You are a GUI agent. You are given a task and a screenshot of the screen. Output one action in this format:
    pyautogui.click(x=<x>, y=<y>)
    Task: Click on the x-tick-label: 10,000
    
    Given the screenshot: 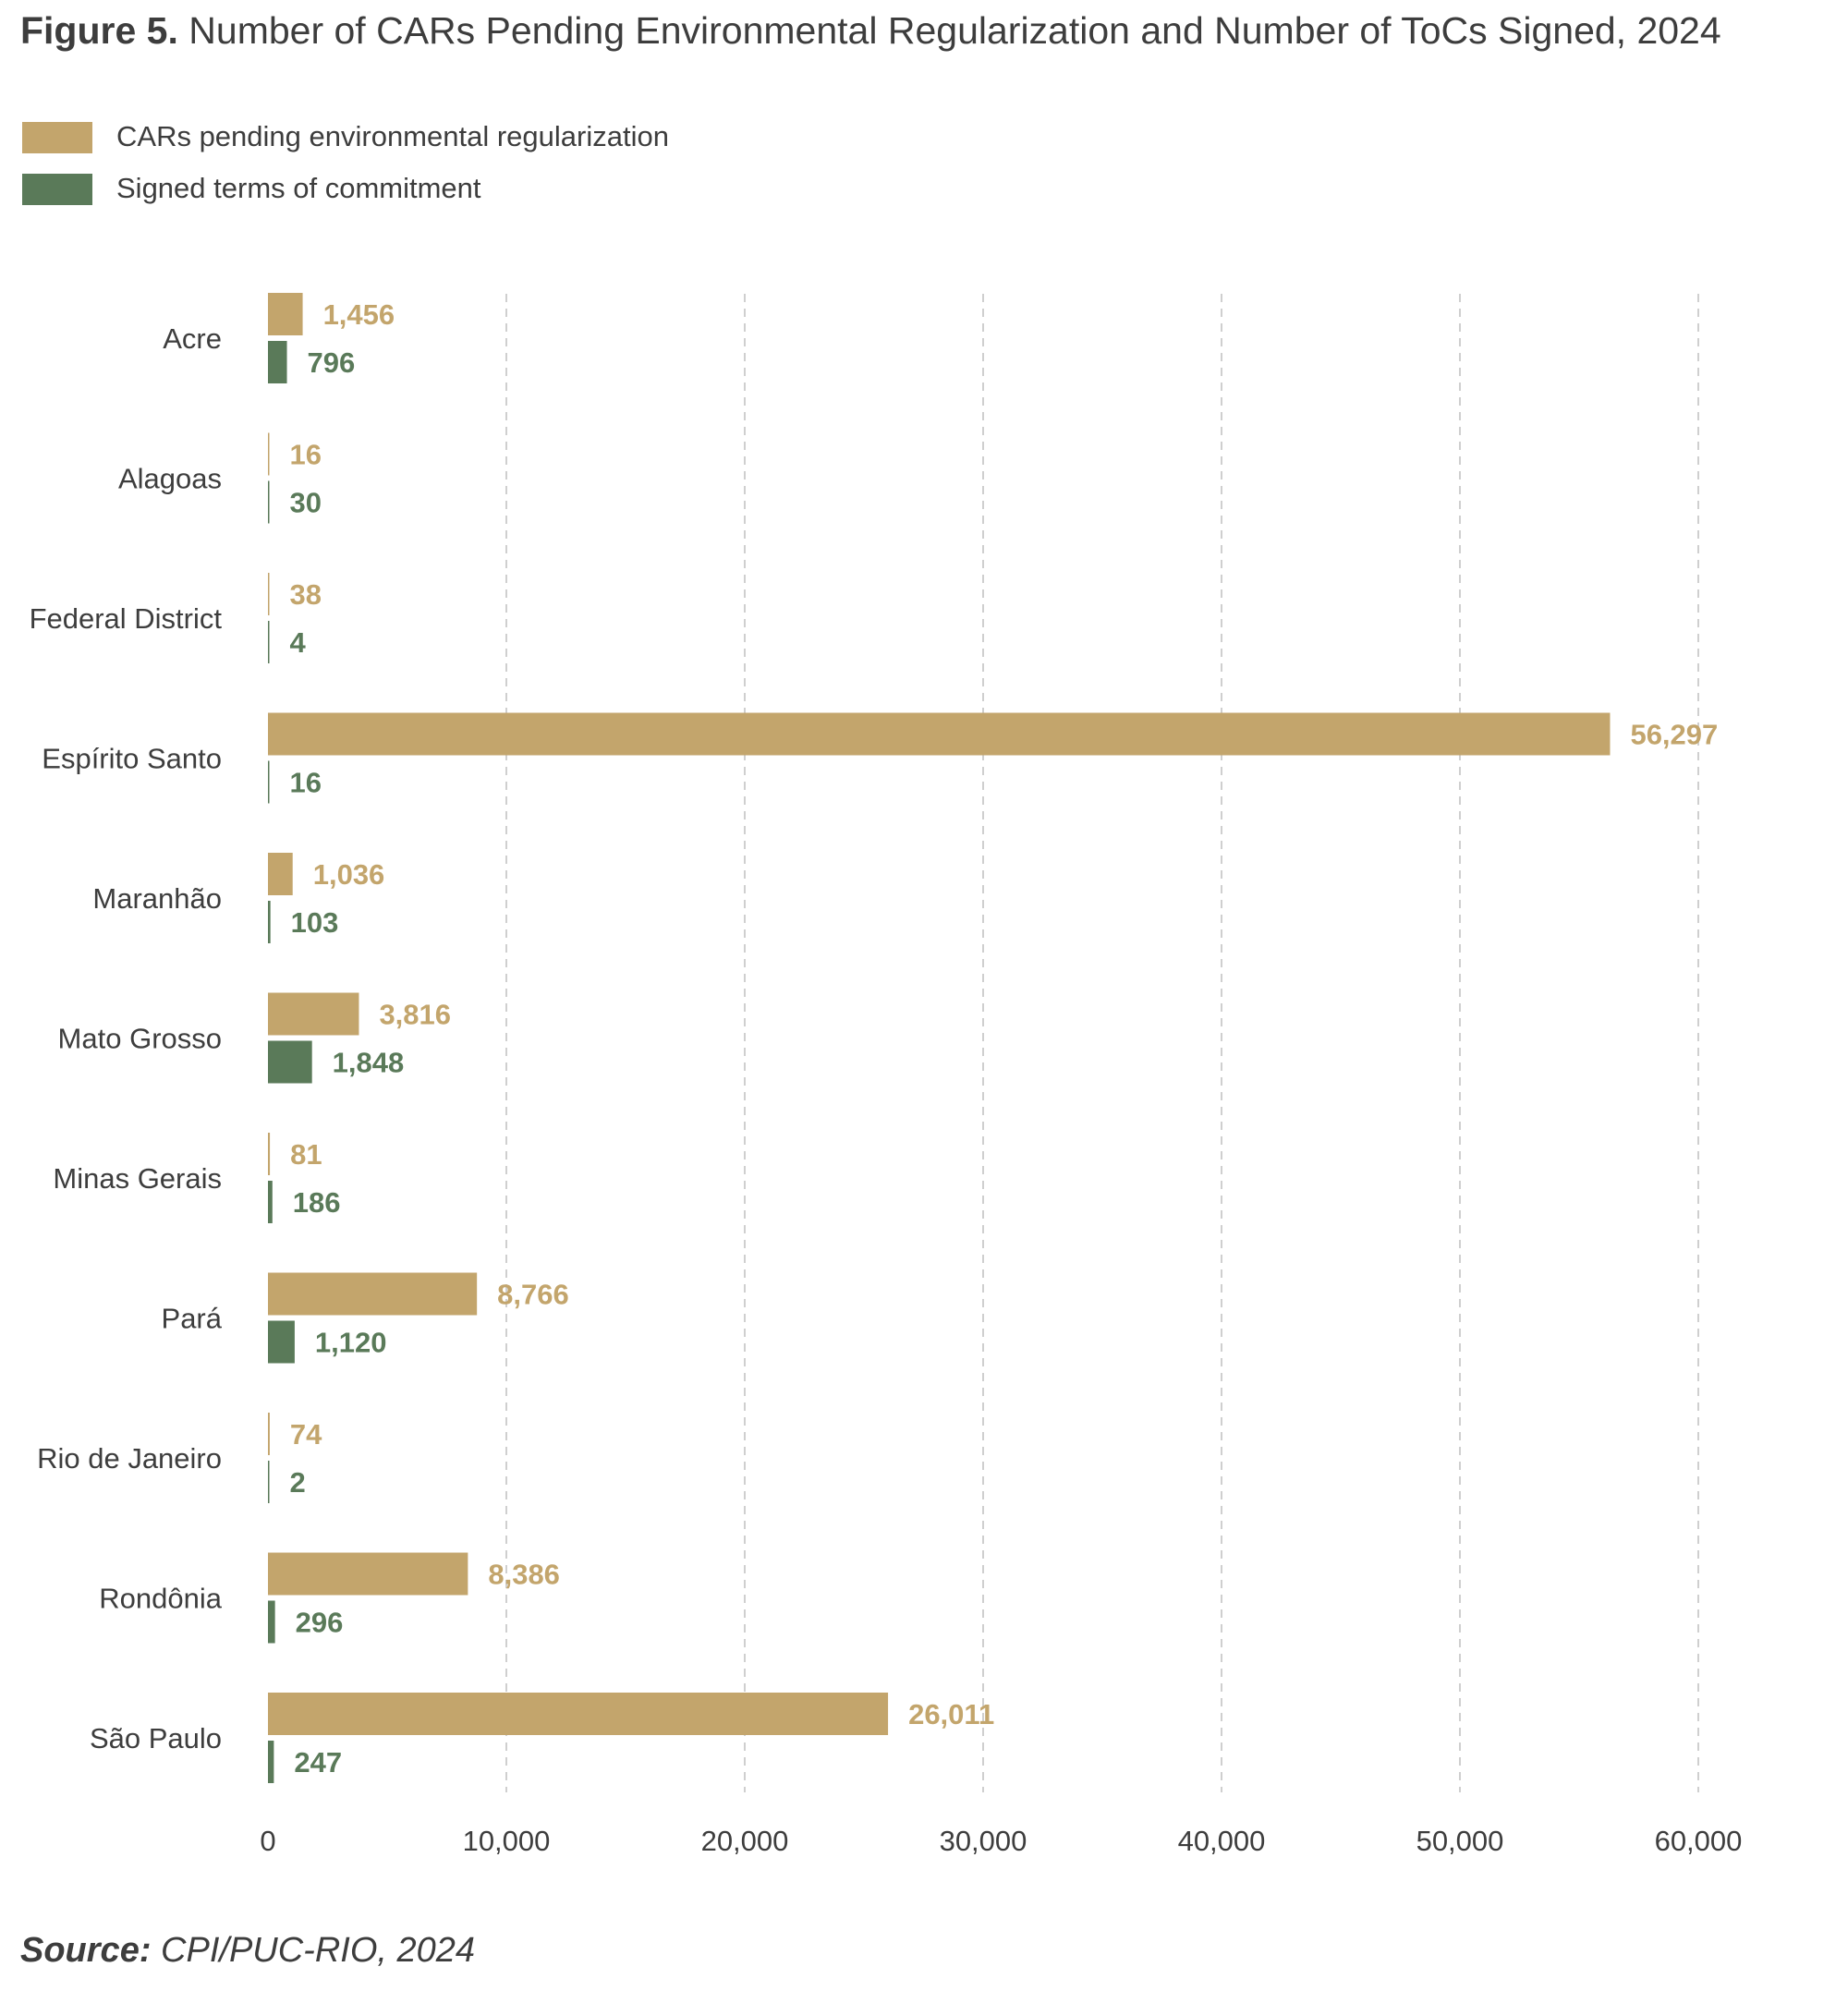 What is the action you would take?
    pyautogui.click(x=507, y=1841)
    